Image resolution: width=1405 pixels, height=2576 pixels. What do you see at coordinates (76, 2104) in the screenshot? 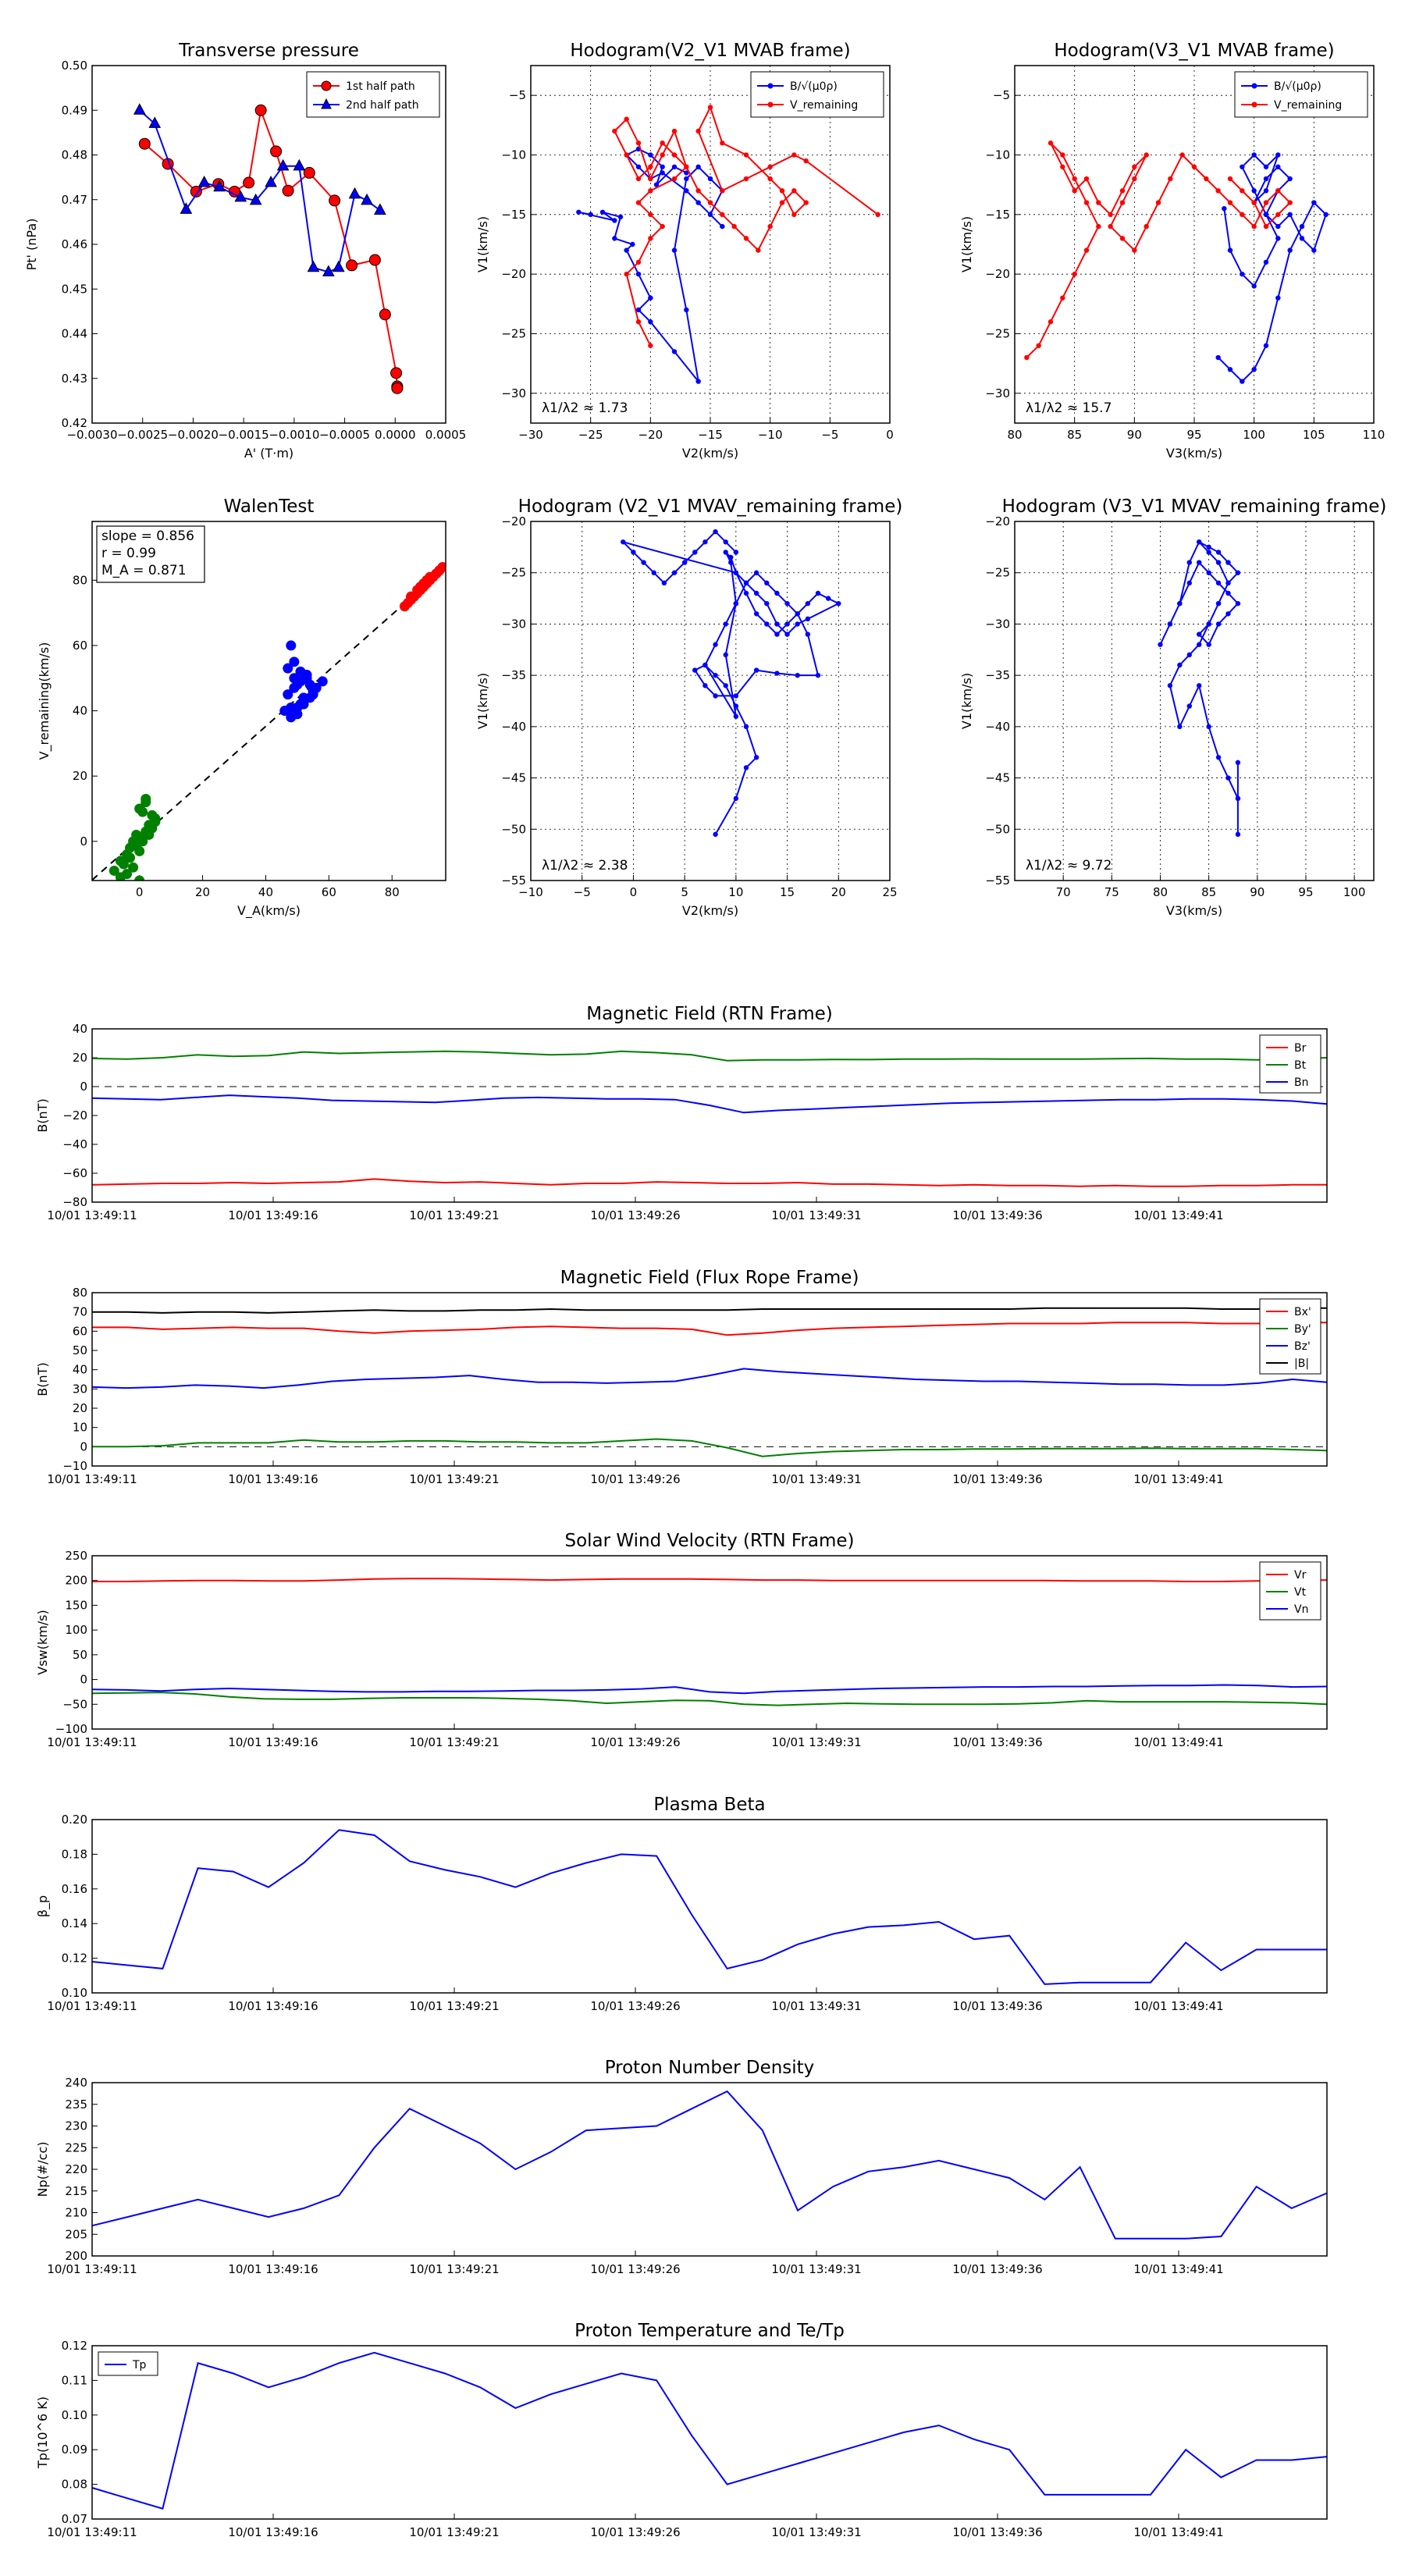
I see `y-tick-label: 235` at bounding box center [76, 2104].